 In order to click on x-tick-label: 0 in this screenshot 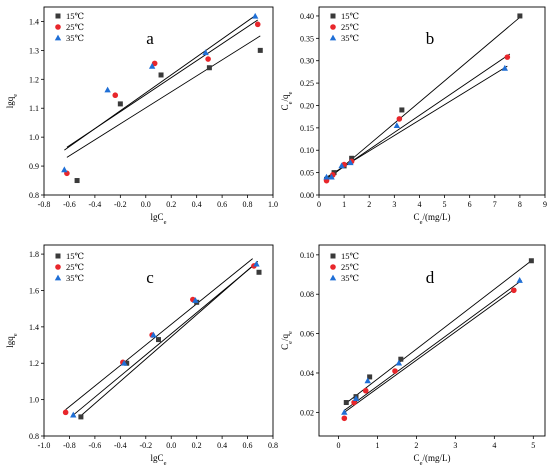, I will do `click(319, 204)`.